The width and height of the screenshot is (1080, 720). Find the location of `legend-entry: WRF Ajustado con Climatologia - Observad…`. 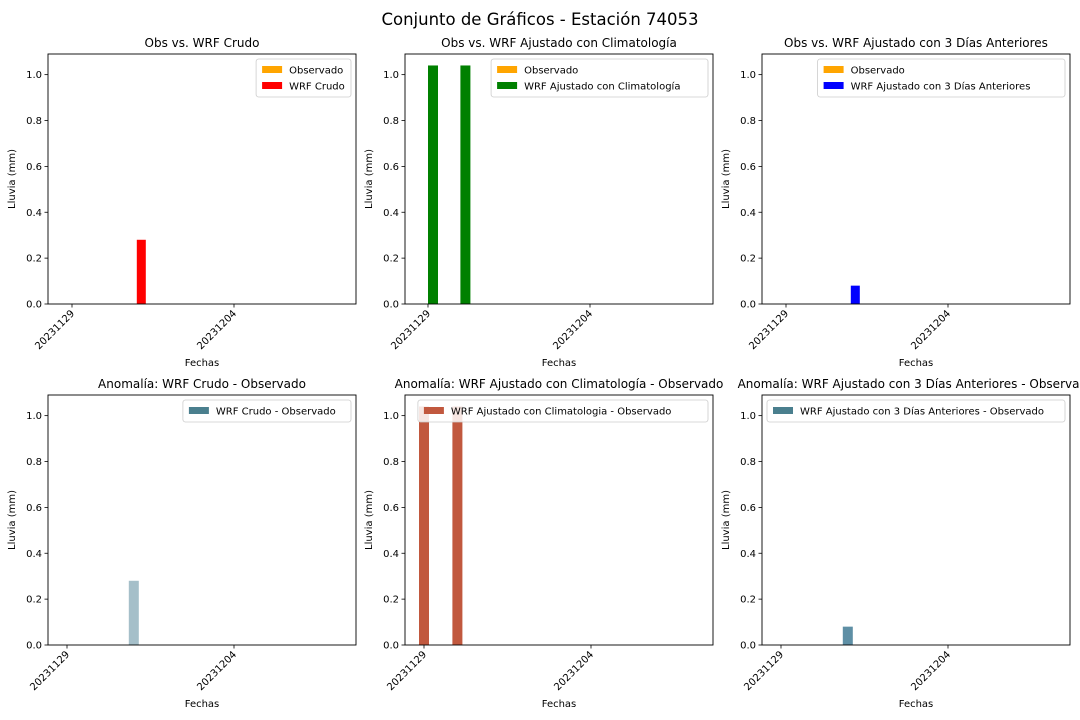

legend-entry: WRF Ajustado con Climatologia - Observad… is located at coordinates (561, 412).